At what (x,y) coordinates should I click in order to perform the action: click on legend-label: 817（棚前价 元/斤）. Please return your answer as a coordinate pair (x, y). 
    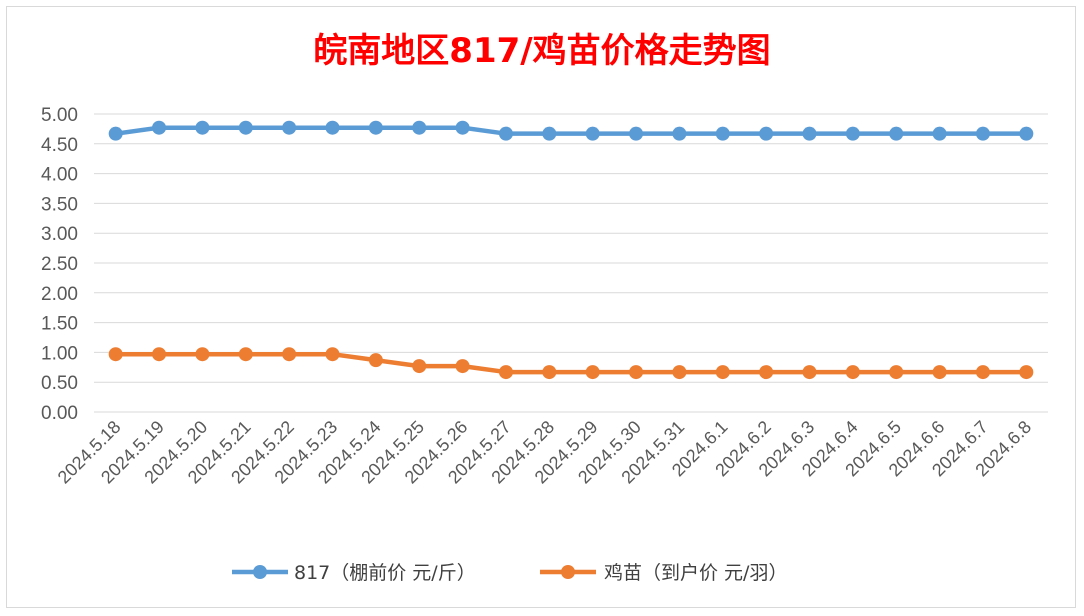
    Looking at the image, I should click on (385, 573).